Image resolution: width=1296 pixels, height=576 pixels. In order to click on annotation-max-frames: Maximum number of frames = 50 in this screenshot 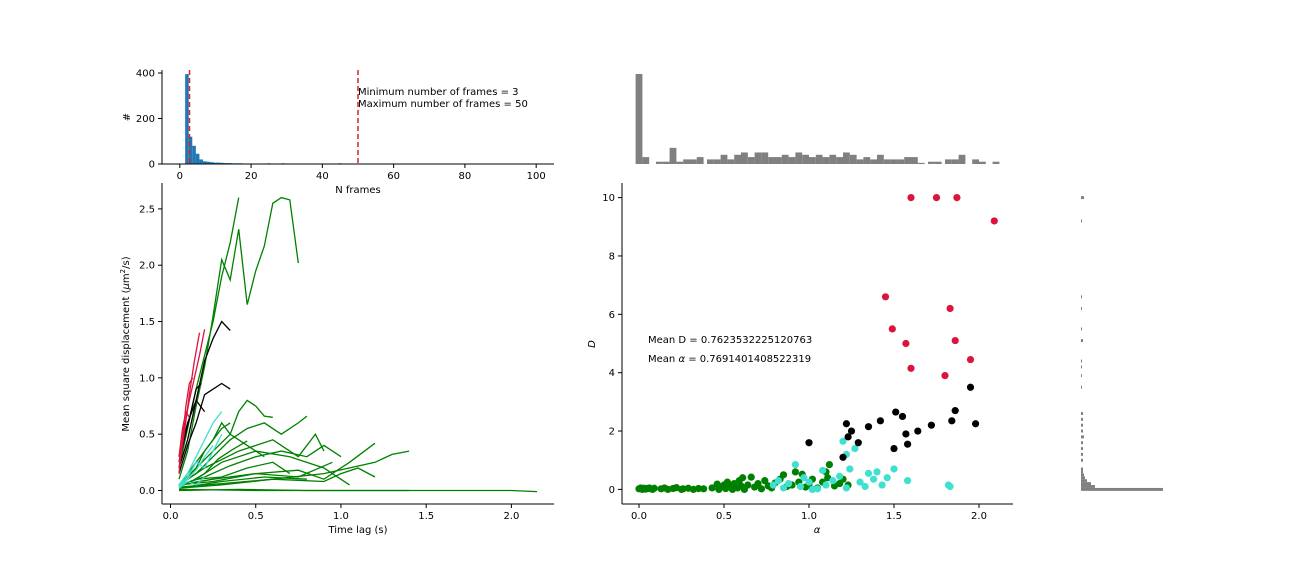, I will do `click(443, 104)`.